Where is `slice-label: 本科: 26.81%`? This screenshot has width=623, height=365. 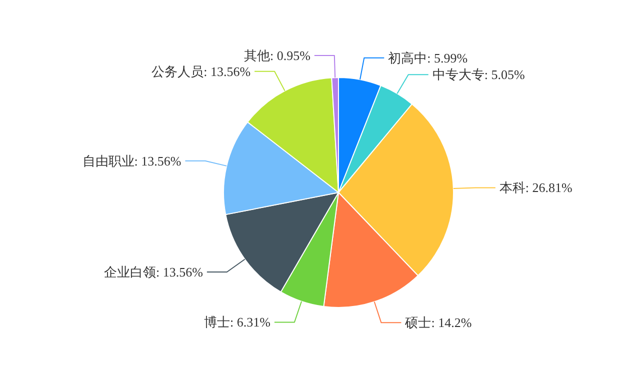 slice-label: 本科: 26.81% is located at coordinates (536, 188).